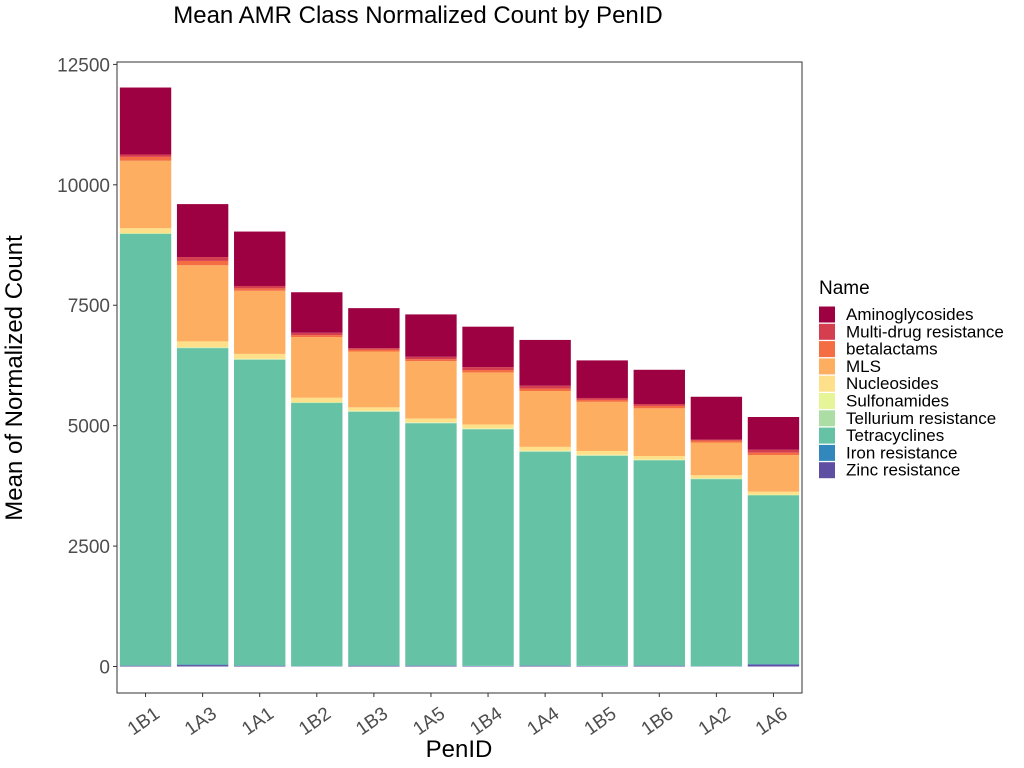  Describe the element at coordinates (431, 390) in the screenshot. I see `bar-segment-1A5-mls` at that location.